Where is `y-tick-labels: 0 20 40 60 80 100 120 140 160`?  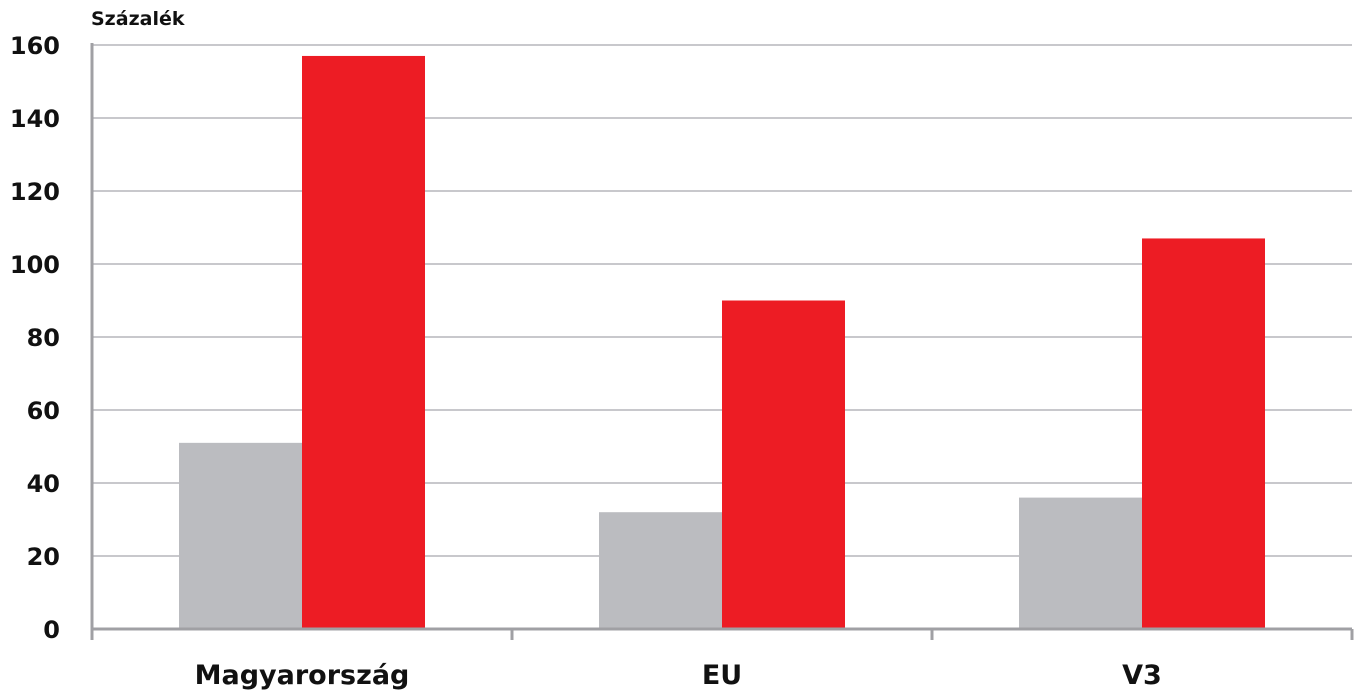 y-tick-labels: 0 20 40 60 80 100 120 140 160 is located at coordinates (35, 338).